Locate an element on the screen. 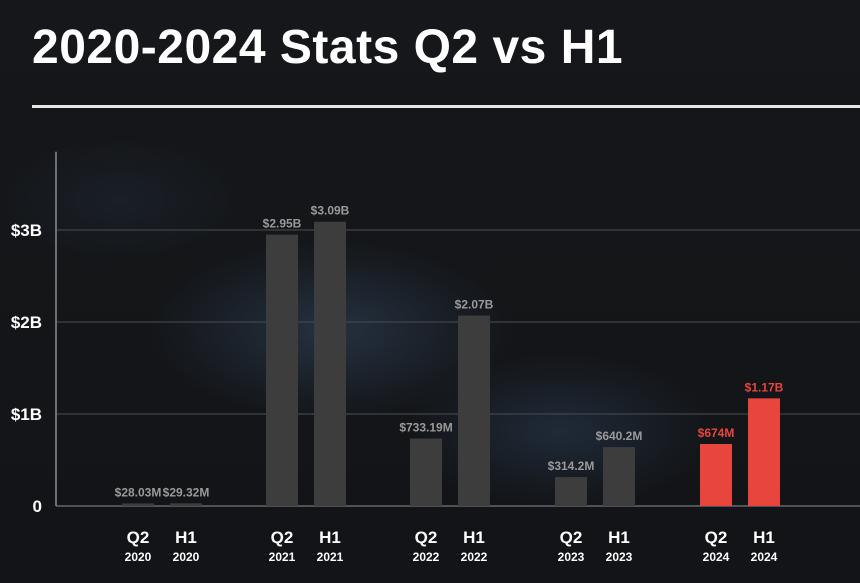  bar-2020-q2 is located at coordinates (138, 504).